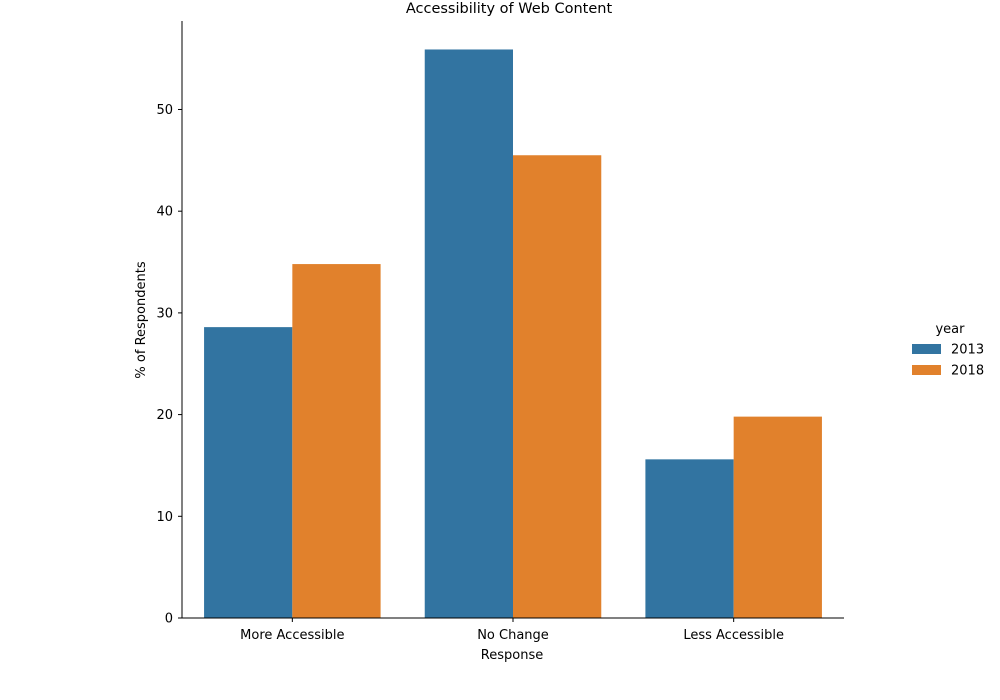 The width and height of the screenshot is (1000, 700). What do you see at coordinates (948, 350) in the screenshot?
I see `legend: year 2013 2018` at bounding box center [948, 350].